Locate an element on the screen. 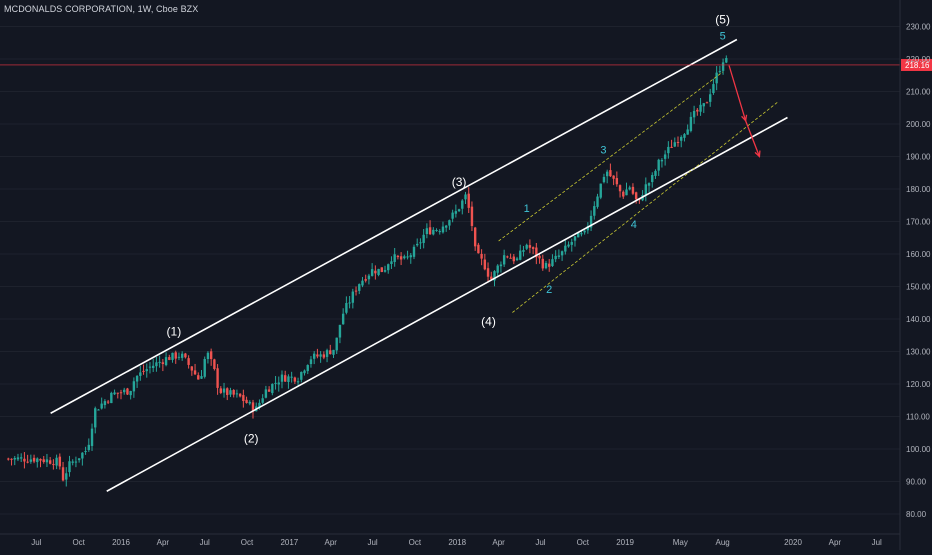 The width and height of the screenshot is (932, 555). y-tick-label: 190.00 is located at coordinates (918, 157).